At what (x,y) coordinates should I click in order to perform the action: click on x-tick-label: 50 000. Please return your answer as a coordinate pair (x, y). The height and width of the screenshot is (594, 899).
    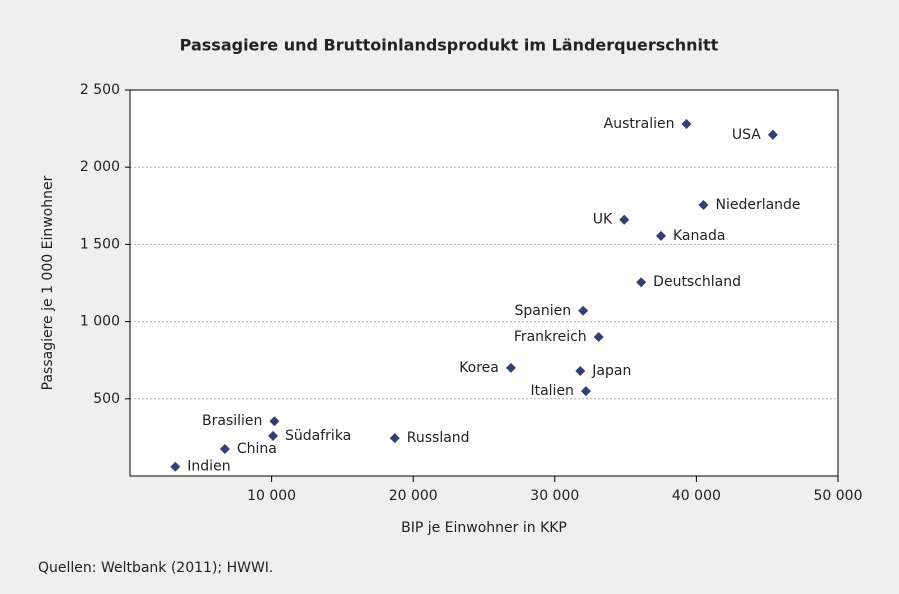
    Looking at the image, I should click on (838, 496).